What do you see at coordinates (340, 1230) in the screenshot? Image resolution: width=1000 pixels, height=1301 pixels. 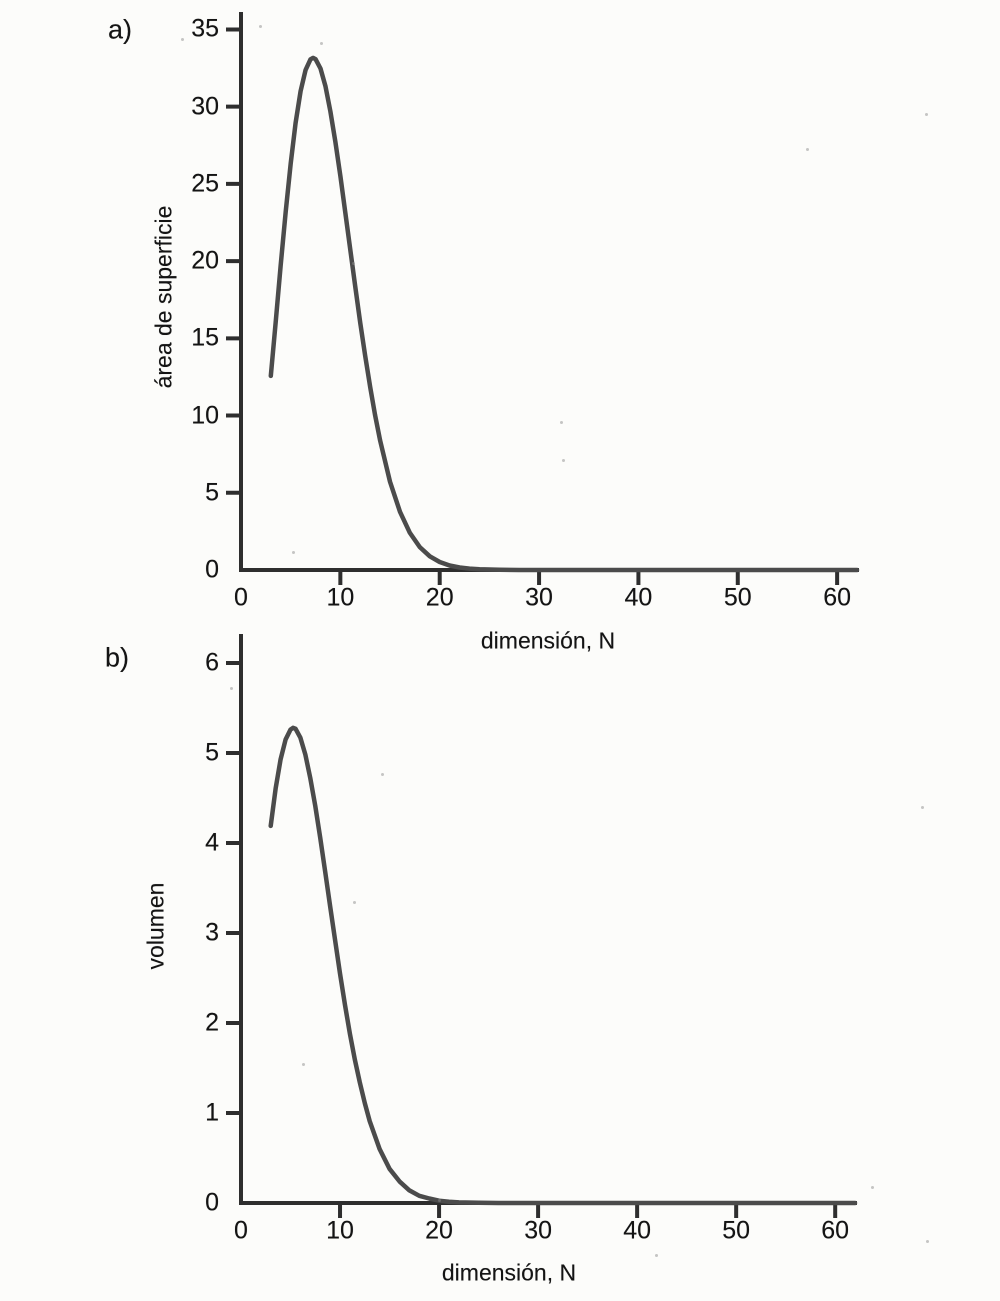 I see `x-tick-label-b-10: 10` at bounding box center [340, 1230].